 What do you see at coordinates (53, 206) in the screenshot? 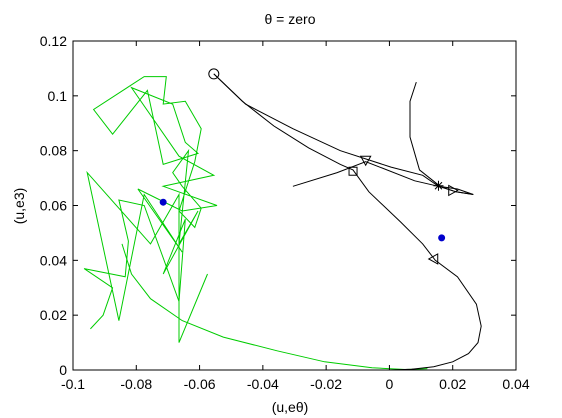
I see `y-tick-label: 0.06` at bounding box center [53, 206].